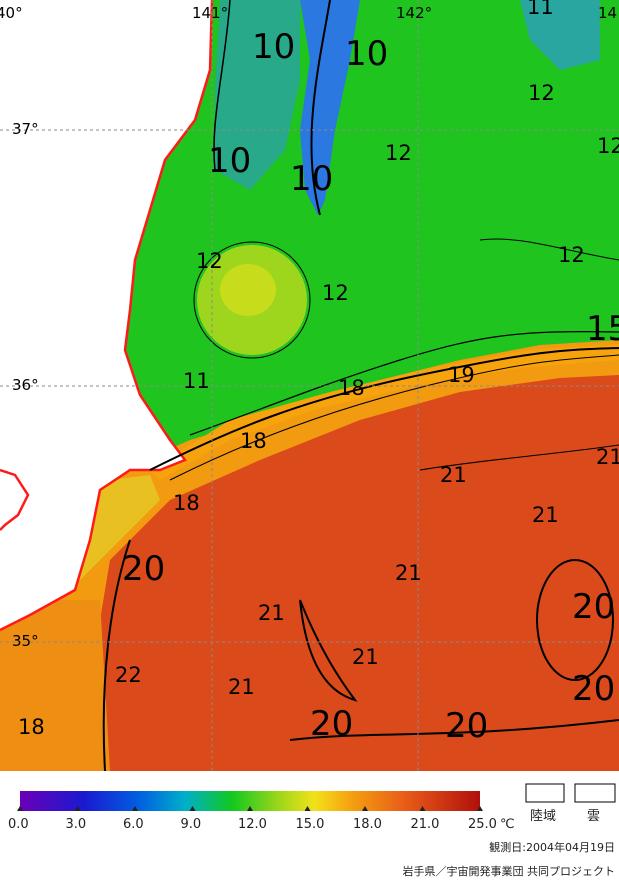 The image size is (619, 881). Describe the element at coordinates (384, 412) in the screenshot. I see `front-band` at that location.